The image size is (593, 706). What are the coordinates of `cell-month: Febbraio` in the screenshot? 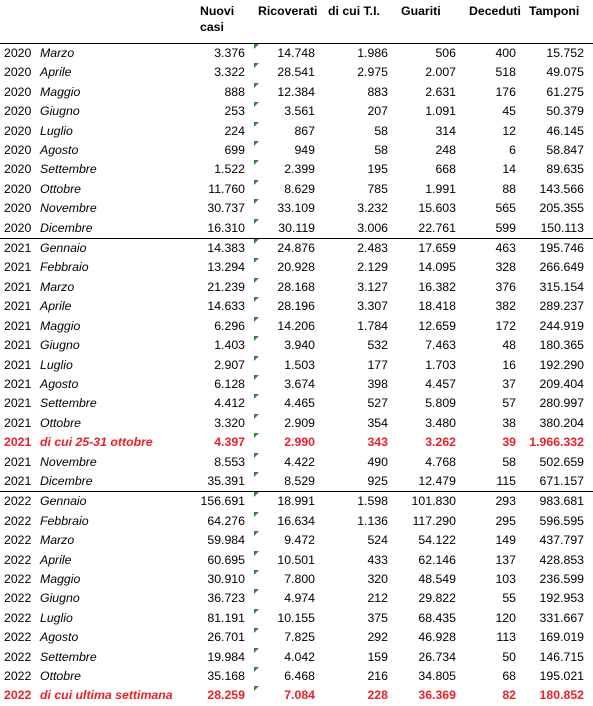 It's located at (64, 267).